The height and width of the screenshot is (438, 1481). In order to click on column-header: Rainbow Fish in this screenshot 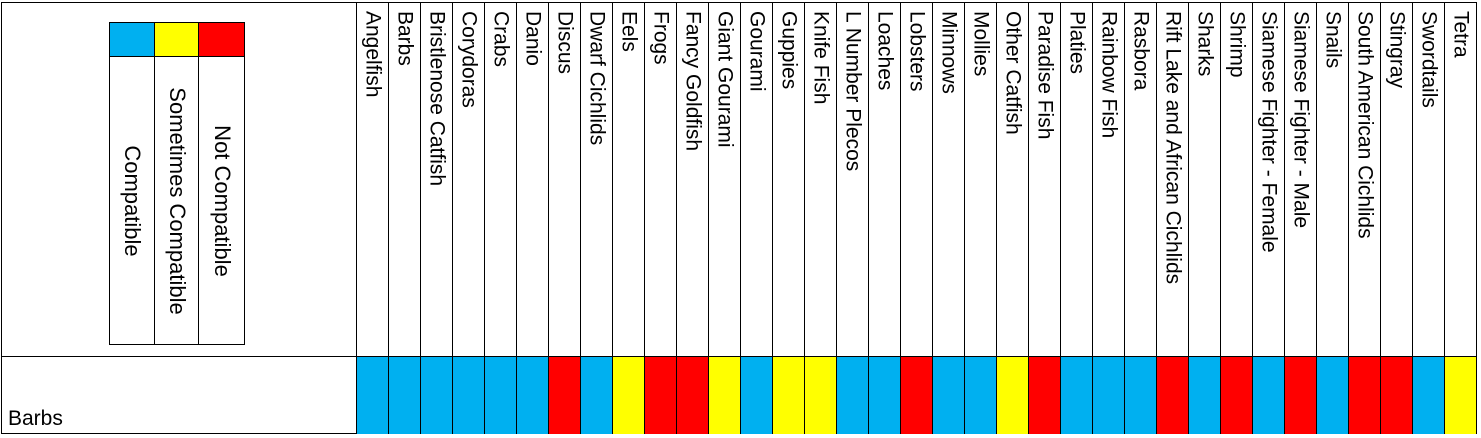, I will do `click(1108, 179)`.